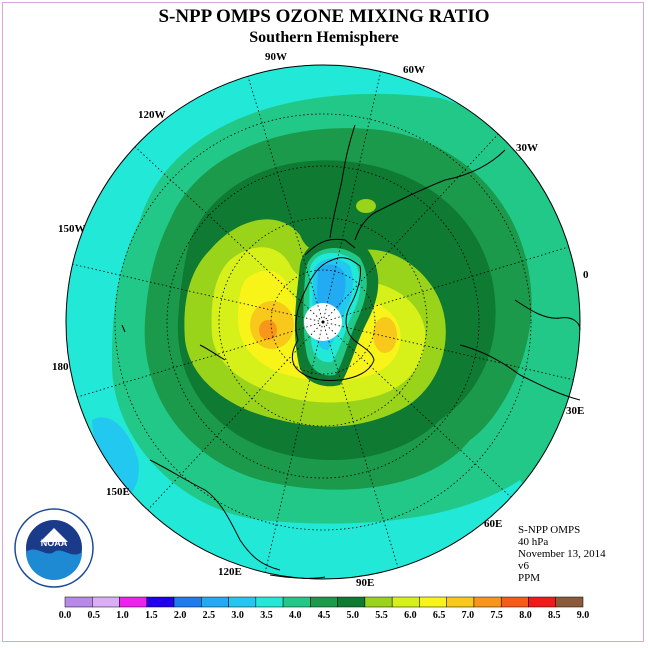  What do you see at coordinates (268, 330) in the screenshot?
I see `contour-7-5-west` at bounding box center [268, 330].